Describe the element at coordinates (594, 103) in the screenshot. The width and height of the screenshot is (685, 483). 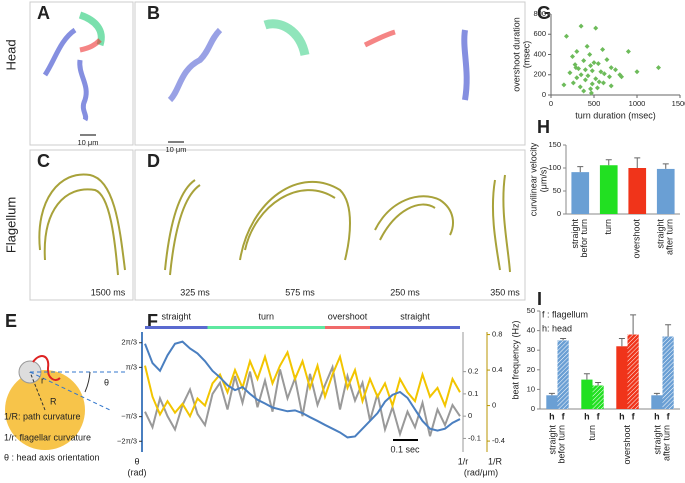
I see `x-tick-label: 500` at that location.